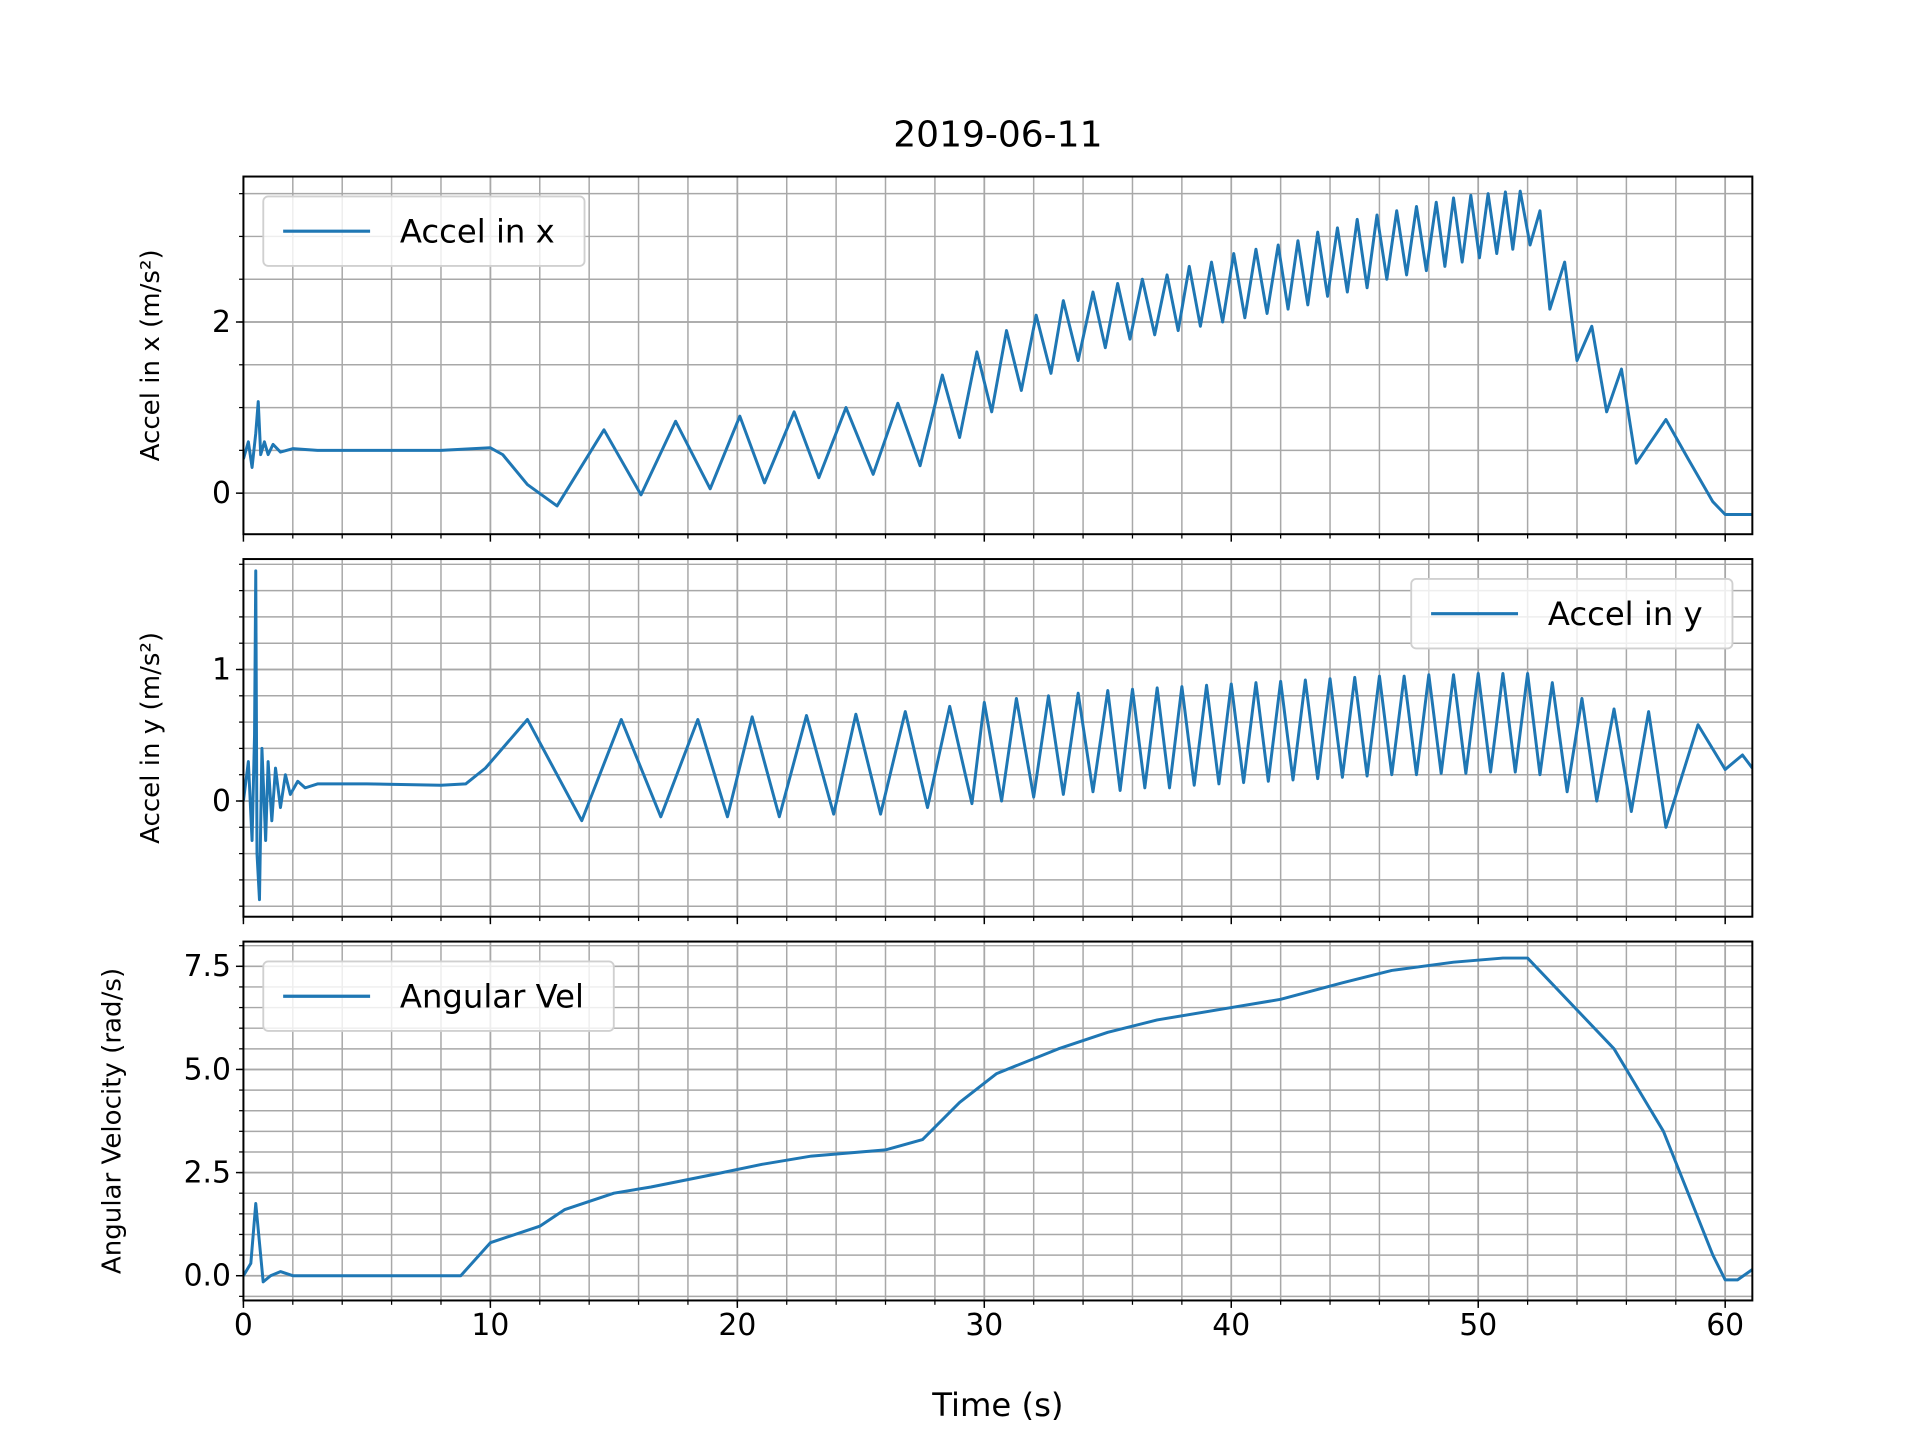 The width and height of the screenshot is (1920, 1440). I want to click on legend: Accel in x, so click(424, 231).